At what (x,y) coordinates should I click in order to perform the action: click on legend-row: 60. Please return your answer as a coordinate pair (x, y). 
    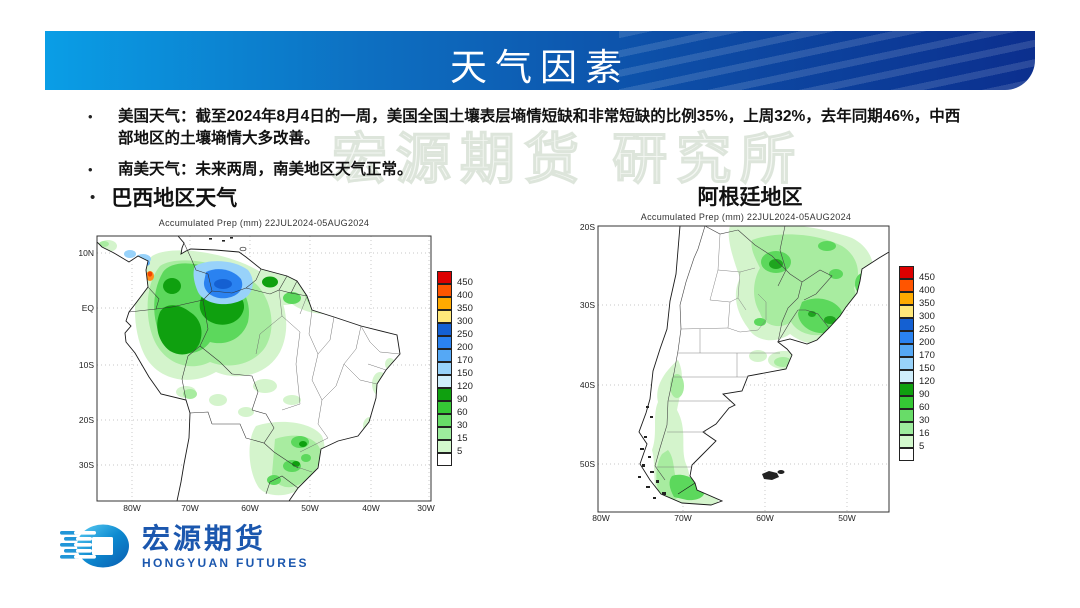
    Looking at the image, I should click on (917, 404).